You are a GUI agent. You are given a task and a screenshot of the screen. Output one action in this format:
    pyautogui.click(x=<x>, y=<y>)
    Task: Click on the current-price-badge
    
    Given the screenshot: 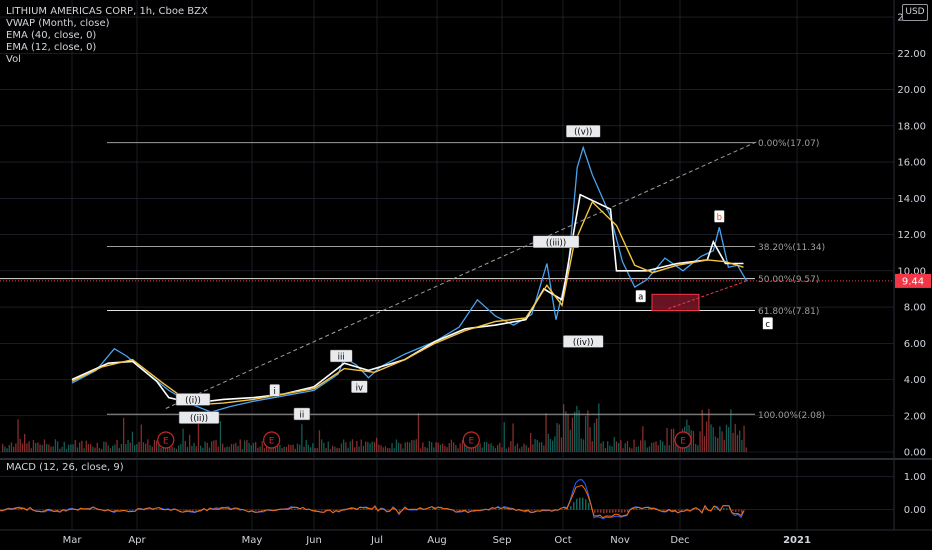 What is the action you would take?
    pyautogui.click(x=913, y=280)
    